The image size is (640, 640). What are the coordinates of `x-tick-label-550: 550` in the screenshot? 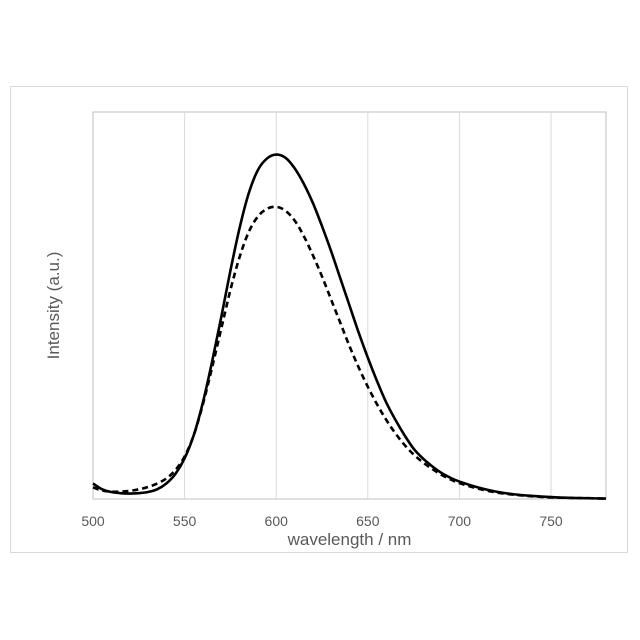 It's located at (185, 521).